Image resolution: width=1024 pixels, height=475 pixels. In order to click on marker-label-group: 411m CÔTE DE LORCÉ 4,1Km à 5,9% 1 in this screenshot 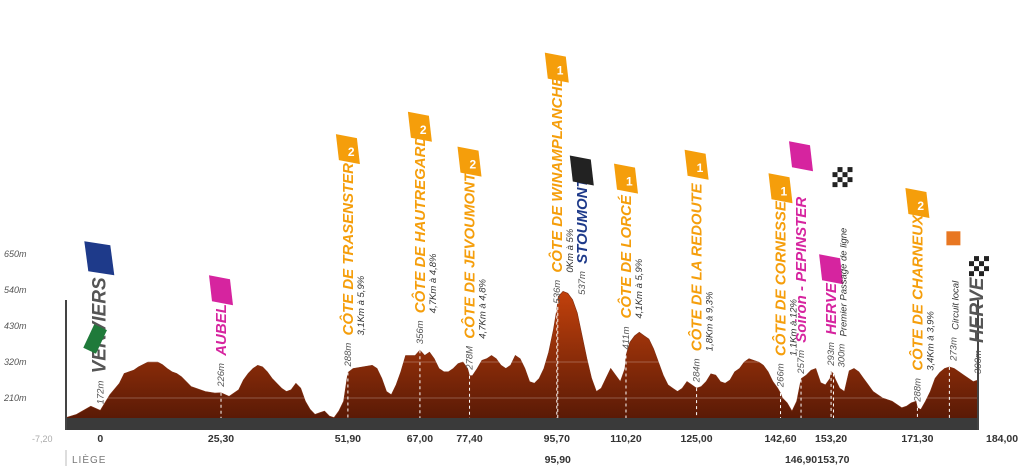, I will do `click(629, 256)`.